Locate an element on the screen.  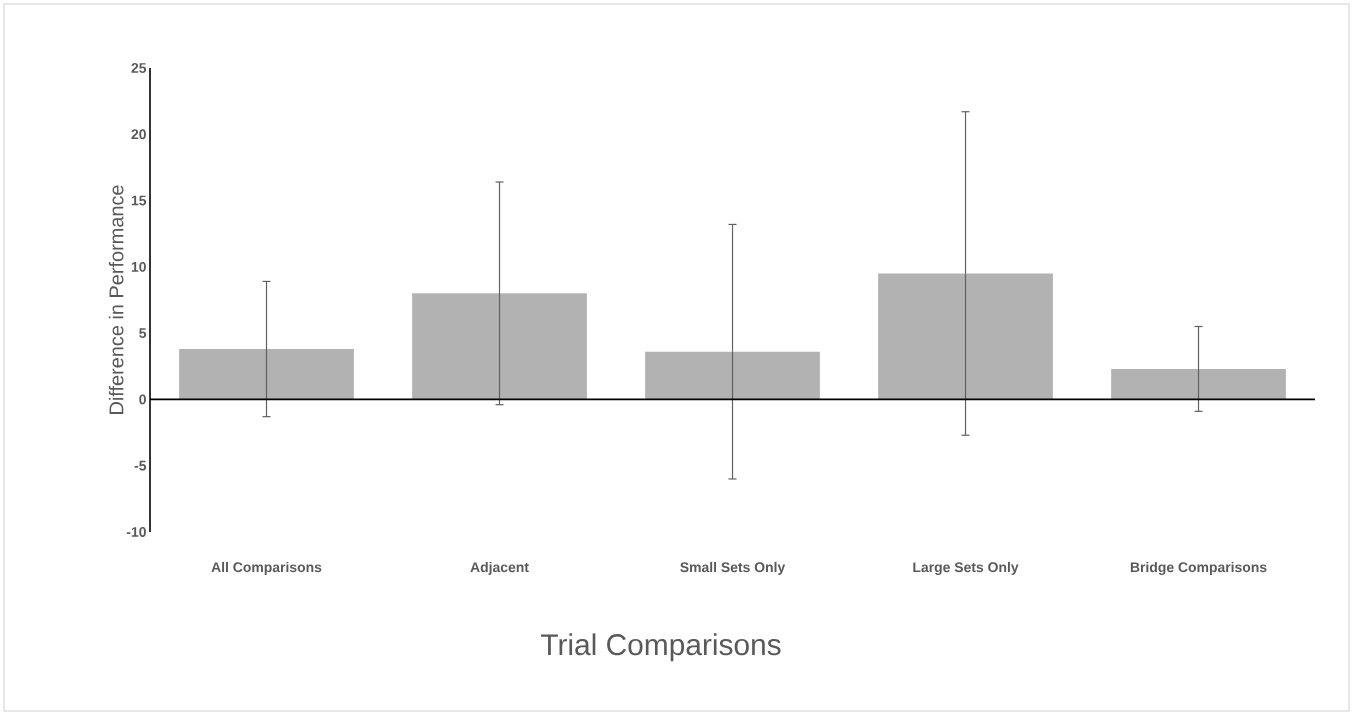
y-tick-label: -5 is located at coordinates (140, 465).